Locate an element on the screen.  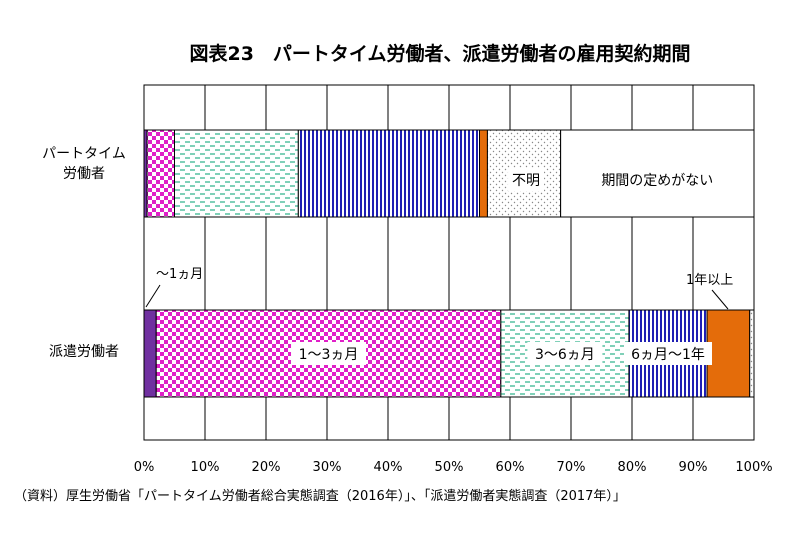
x-tick-label: 0% is located at coordinates (144, 467).